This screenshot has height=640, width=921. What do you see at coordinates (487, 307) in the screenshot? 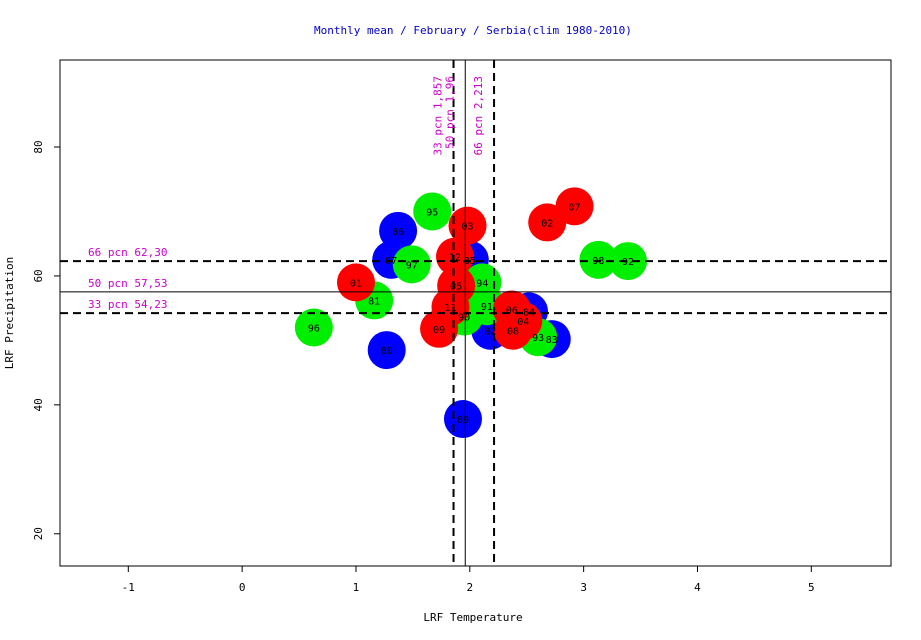
I see `point-label-91: 91` at bounding box center [487, 307].